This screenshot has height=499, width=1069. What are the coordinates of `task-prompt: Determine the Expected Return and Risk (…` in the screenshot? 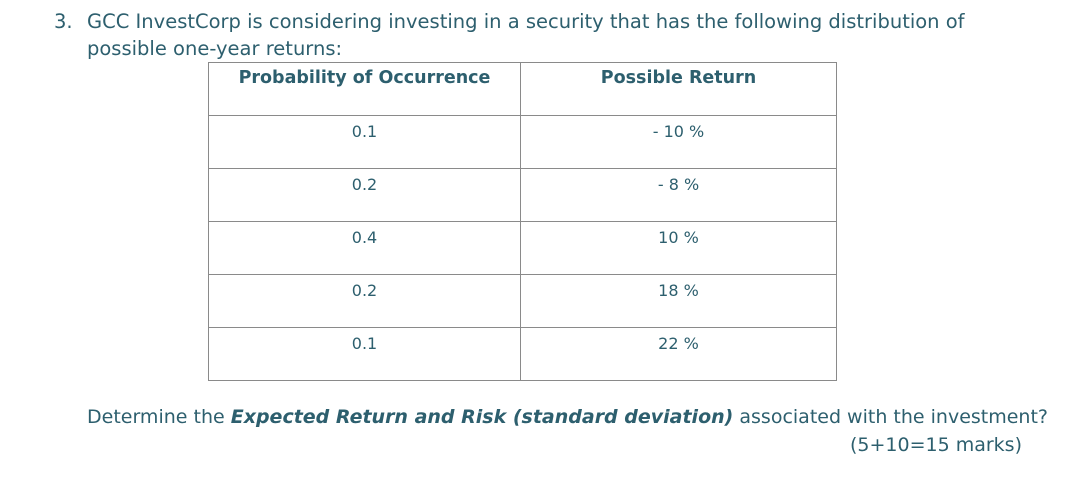 It's located at (567, 417).